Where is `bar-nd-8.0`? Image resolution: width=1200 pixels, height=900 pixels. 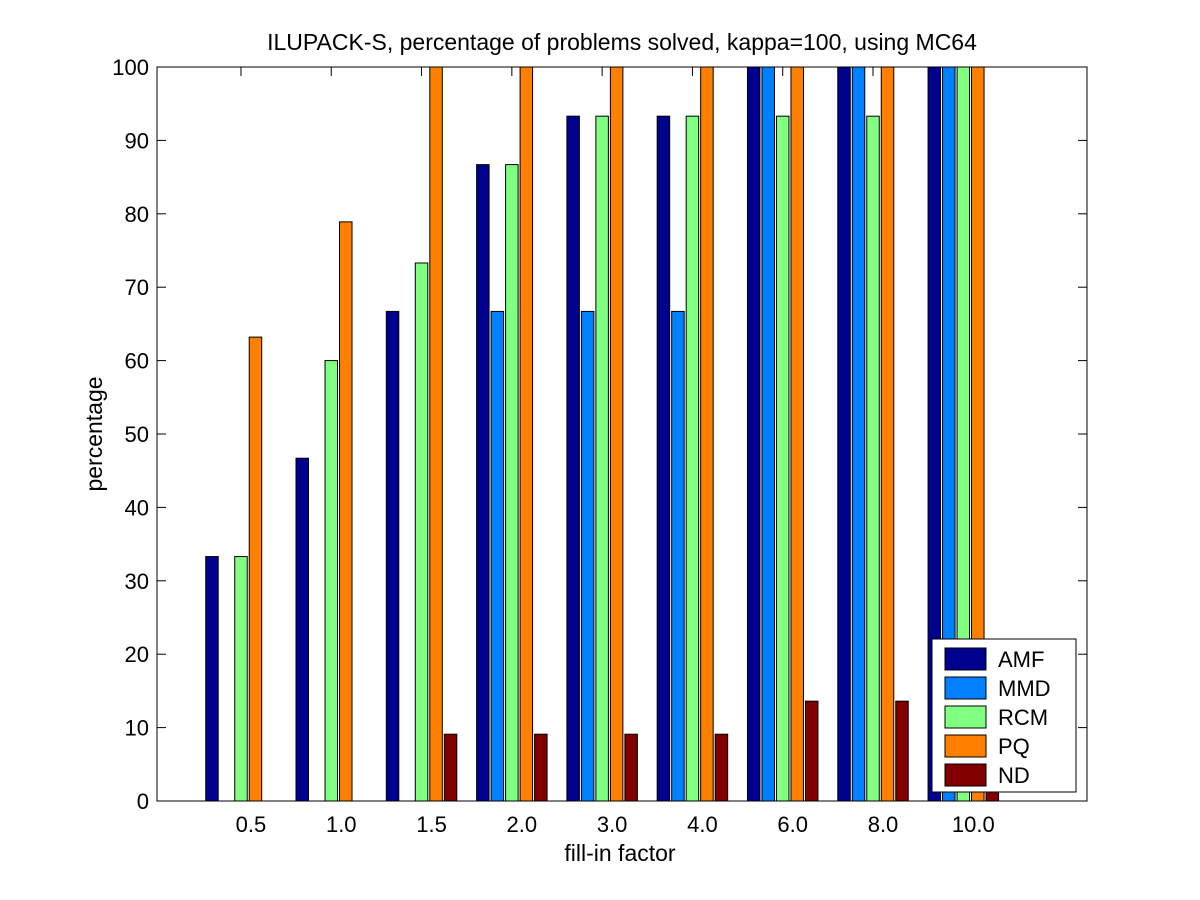
bar-nd-8.0 is located at coordinates (902, 751).